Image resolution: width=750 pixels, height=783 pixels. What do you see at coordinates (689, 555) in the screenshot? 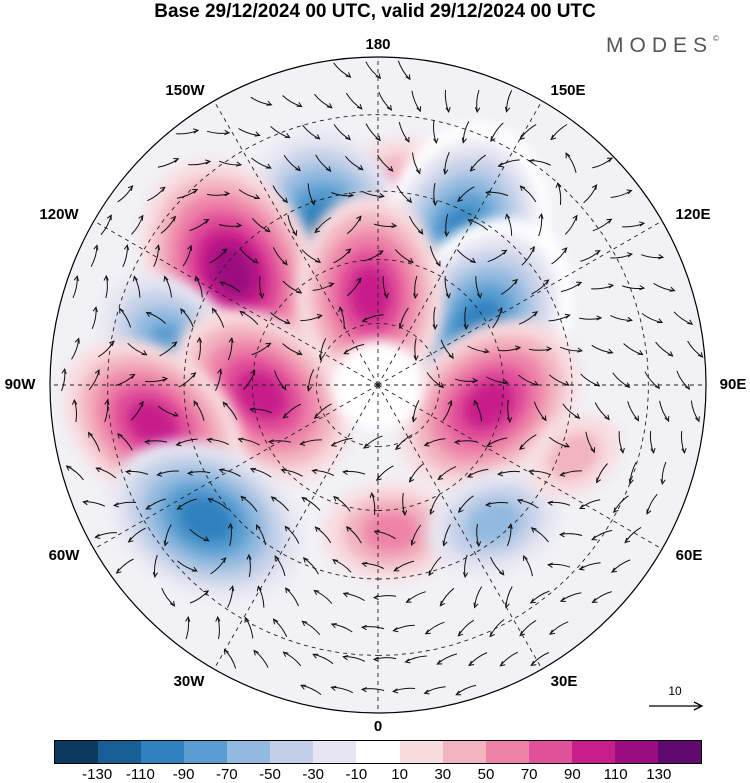
I see `lon-label-60e: 60E` at bounding box center [689, 555].